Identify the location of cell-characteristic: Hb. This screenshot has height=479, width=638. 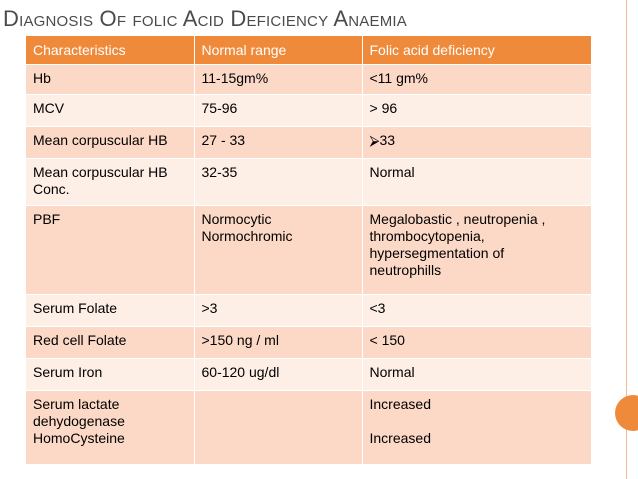
(110, 79).